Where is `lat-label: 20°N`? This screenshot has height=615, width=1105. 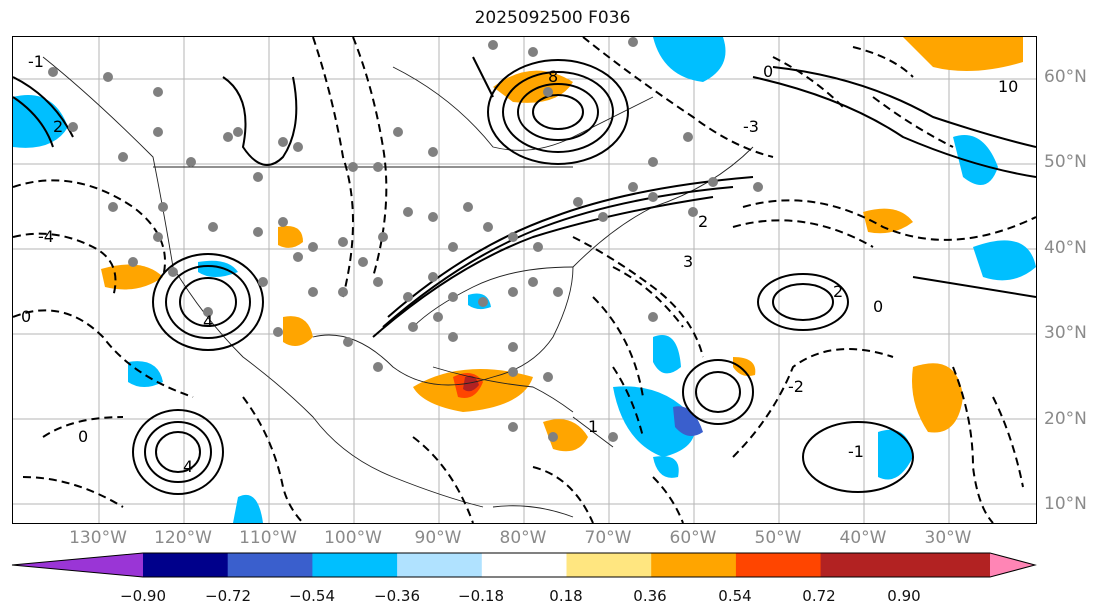
lat-label: 20°N is located at coordinates (1065, 419).